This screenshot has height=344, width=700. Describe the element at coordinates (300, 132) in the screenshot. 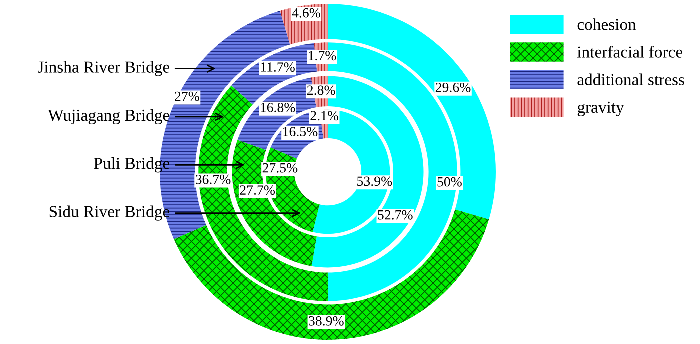

I see `data-label: 16.5%` at that location.